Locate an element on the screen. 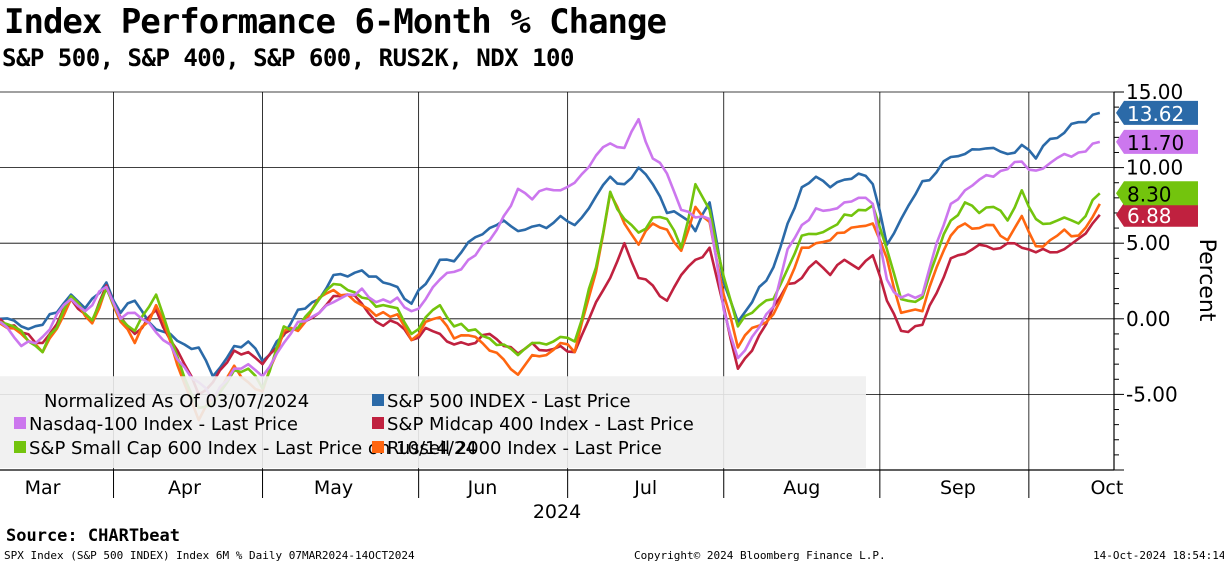  y-tick-label: 0.00 is located at coordinates (1148, 319).